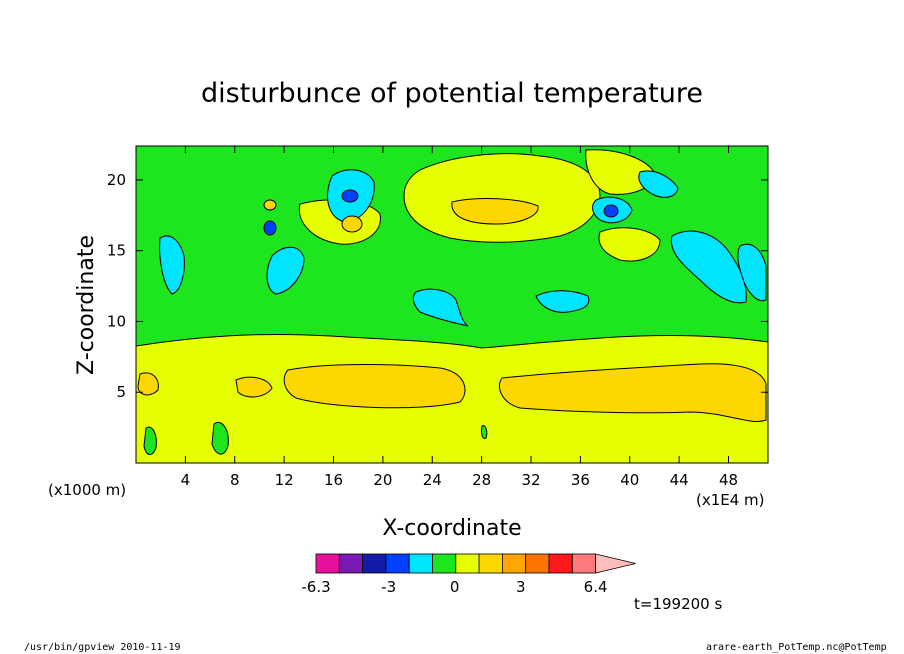 The image size is (904, 654). What do you see at coordinates (235, 480) in the screenshot?
I see `x-tick-label: 8` at bounding box center [235, 480].